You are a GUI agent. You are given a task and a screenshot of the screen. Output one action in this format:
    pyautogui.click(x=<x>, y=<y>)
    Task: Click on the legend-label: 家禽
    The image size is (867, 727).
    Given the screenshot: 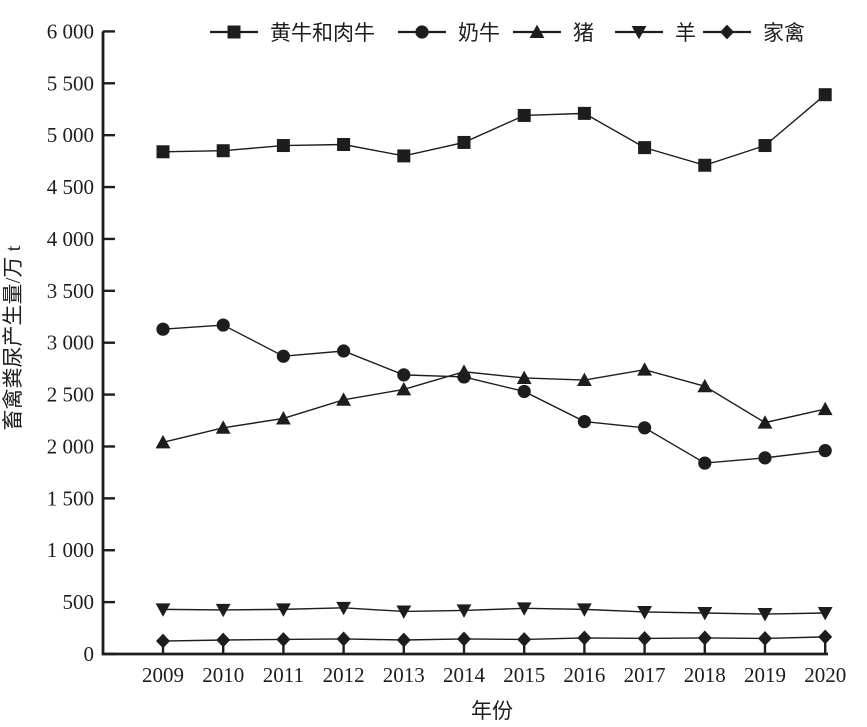 What is the action you would take?
    pyautogui.click(x=784, y=33)
    